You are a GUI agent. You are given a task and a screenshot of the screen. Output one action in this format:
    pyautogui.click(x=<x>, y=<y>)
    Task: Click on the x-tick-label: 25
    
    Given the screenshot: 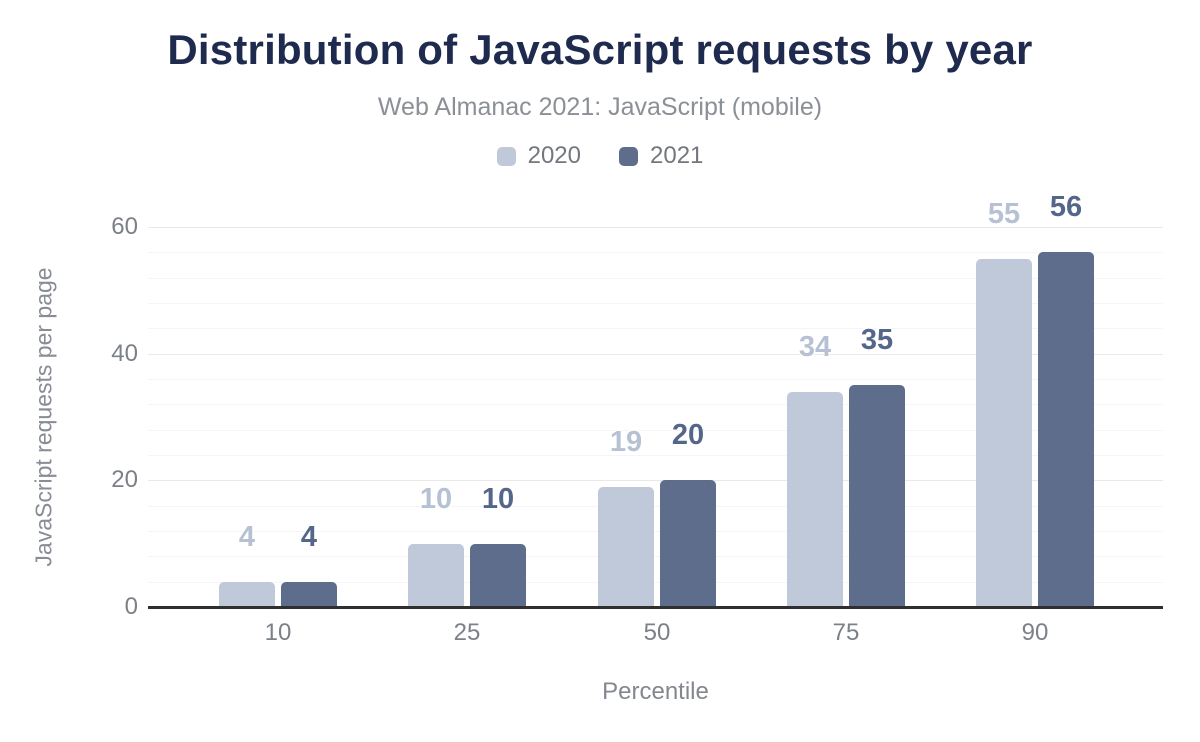 What is the action you would take?
    pyautogui.click(x=467, y=632)
    